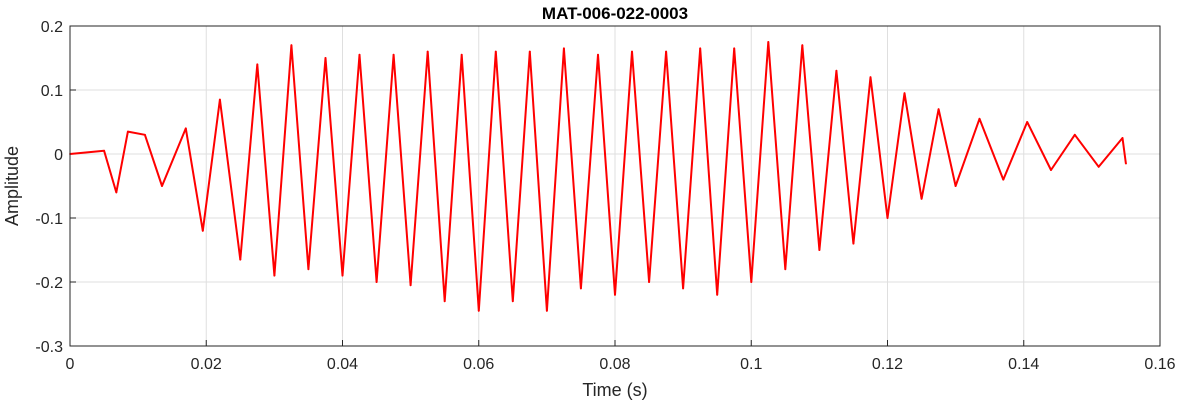  Describe the element at coordinates (70, 364) in the screenshot. I see `x-tick-label: 0` at that location.